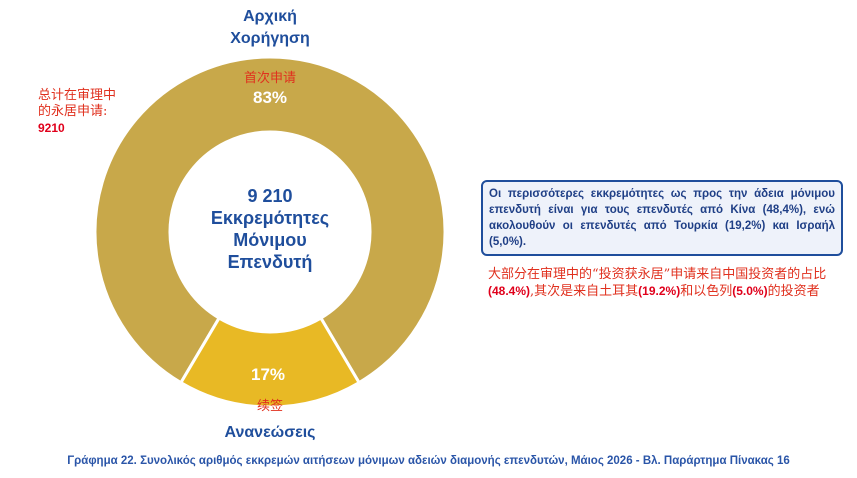 The height and width of the screenshot is (478, 857). What do you see at coordinates (269, 78) in the screenshot?
I see `slice-zh-label-initial: 首次申请` at bounding box center [269, 78].